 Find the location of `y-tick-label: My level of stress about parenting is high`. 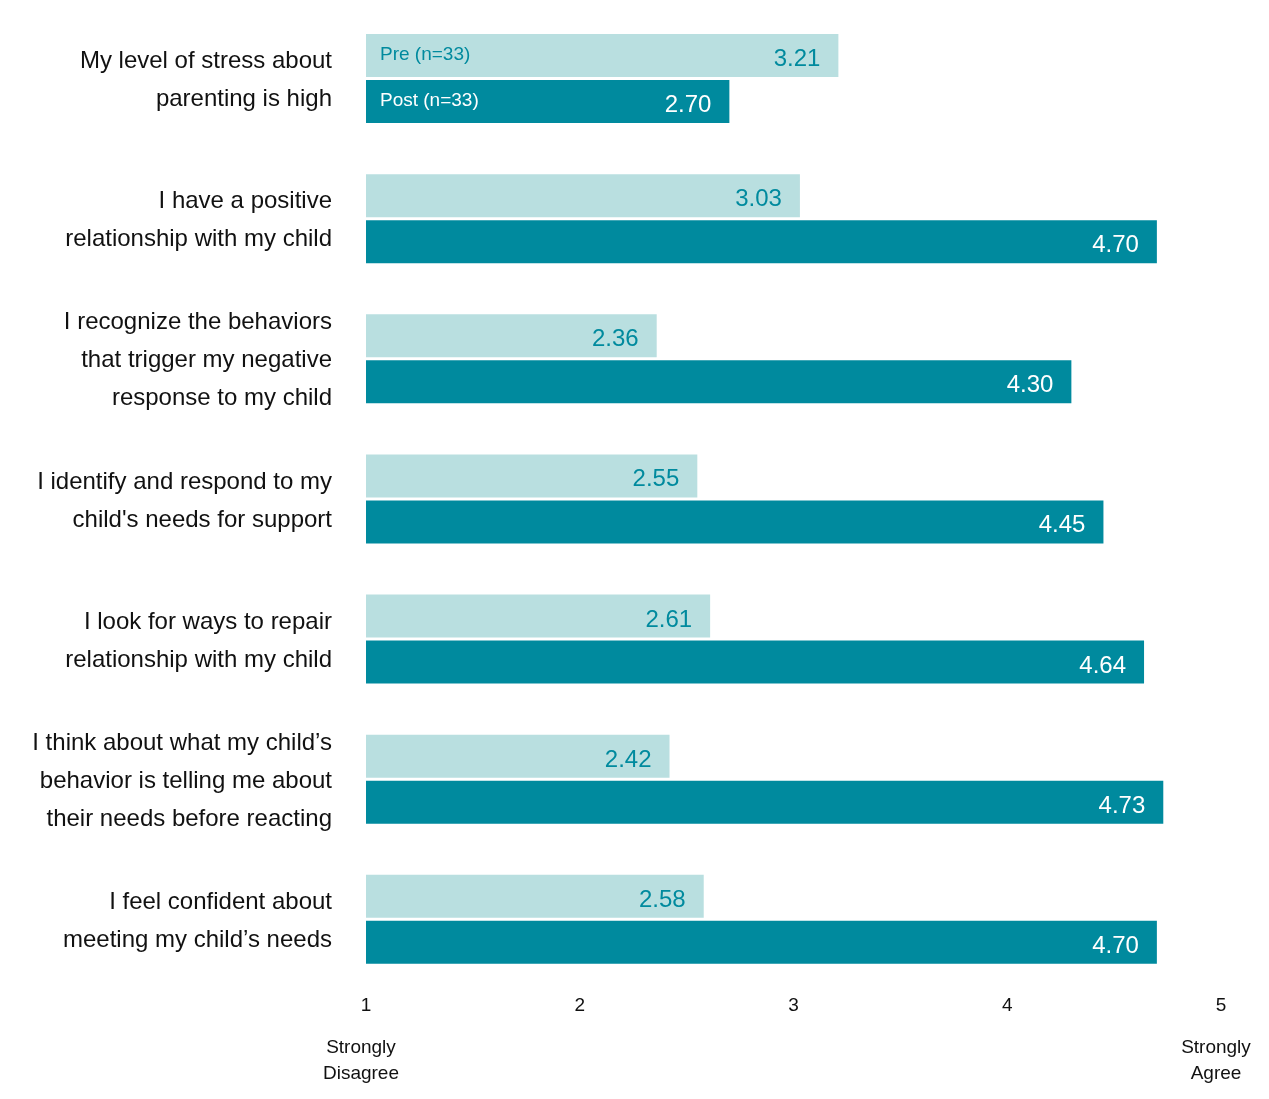

y-tick-label: My level of stress about parenting is high is located at coordinates (206, 78).